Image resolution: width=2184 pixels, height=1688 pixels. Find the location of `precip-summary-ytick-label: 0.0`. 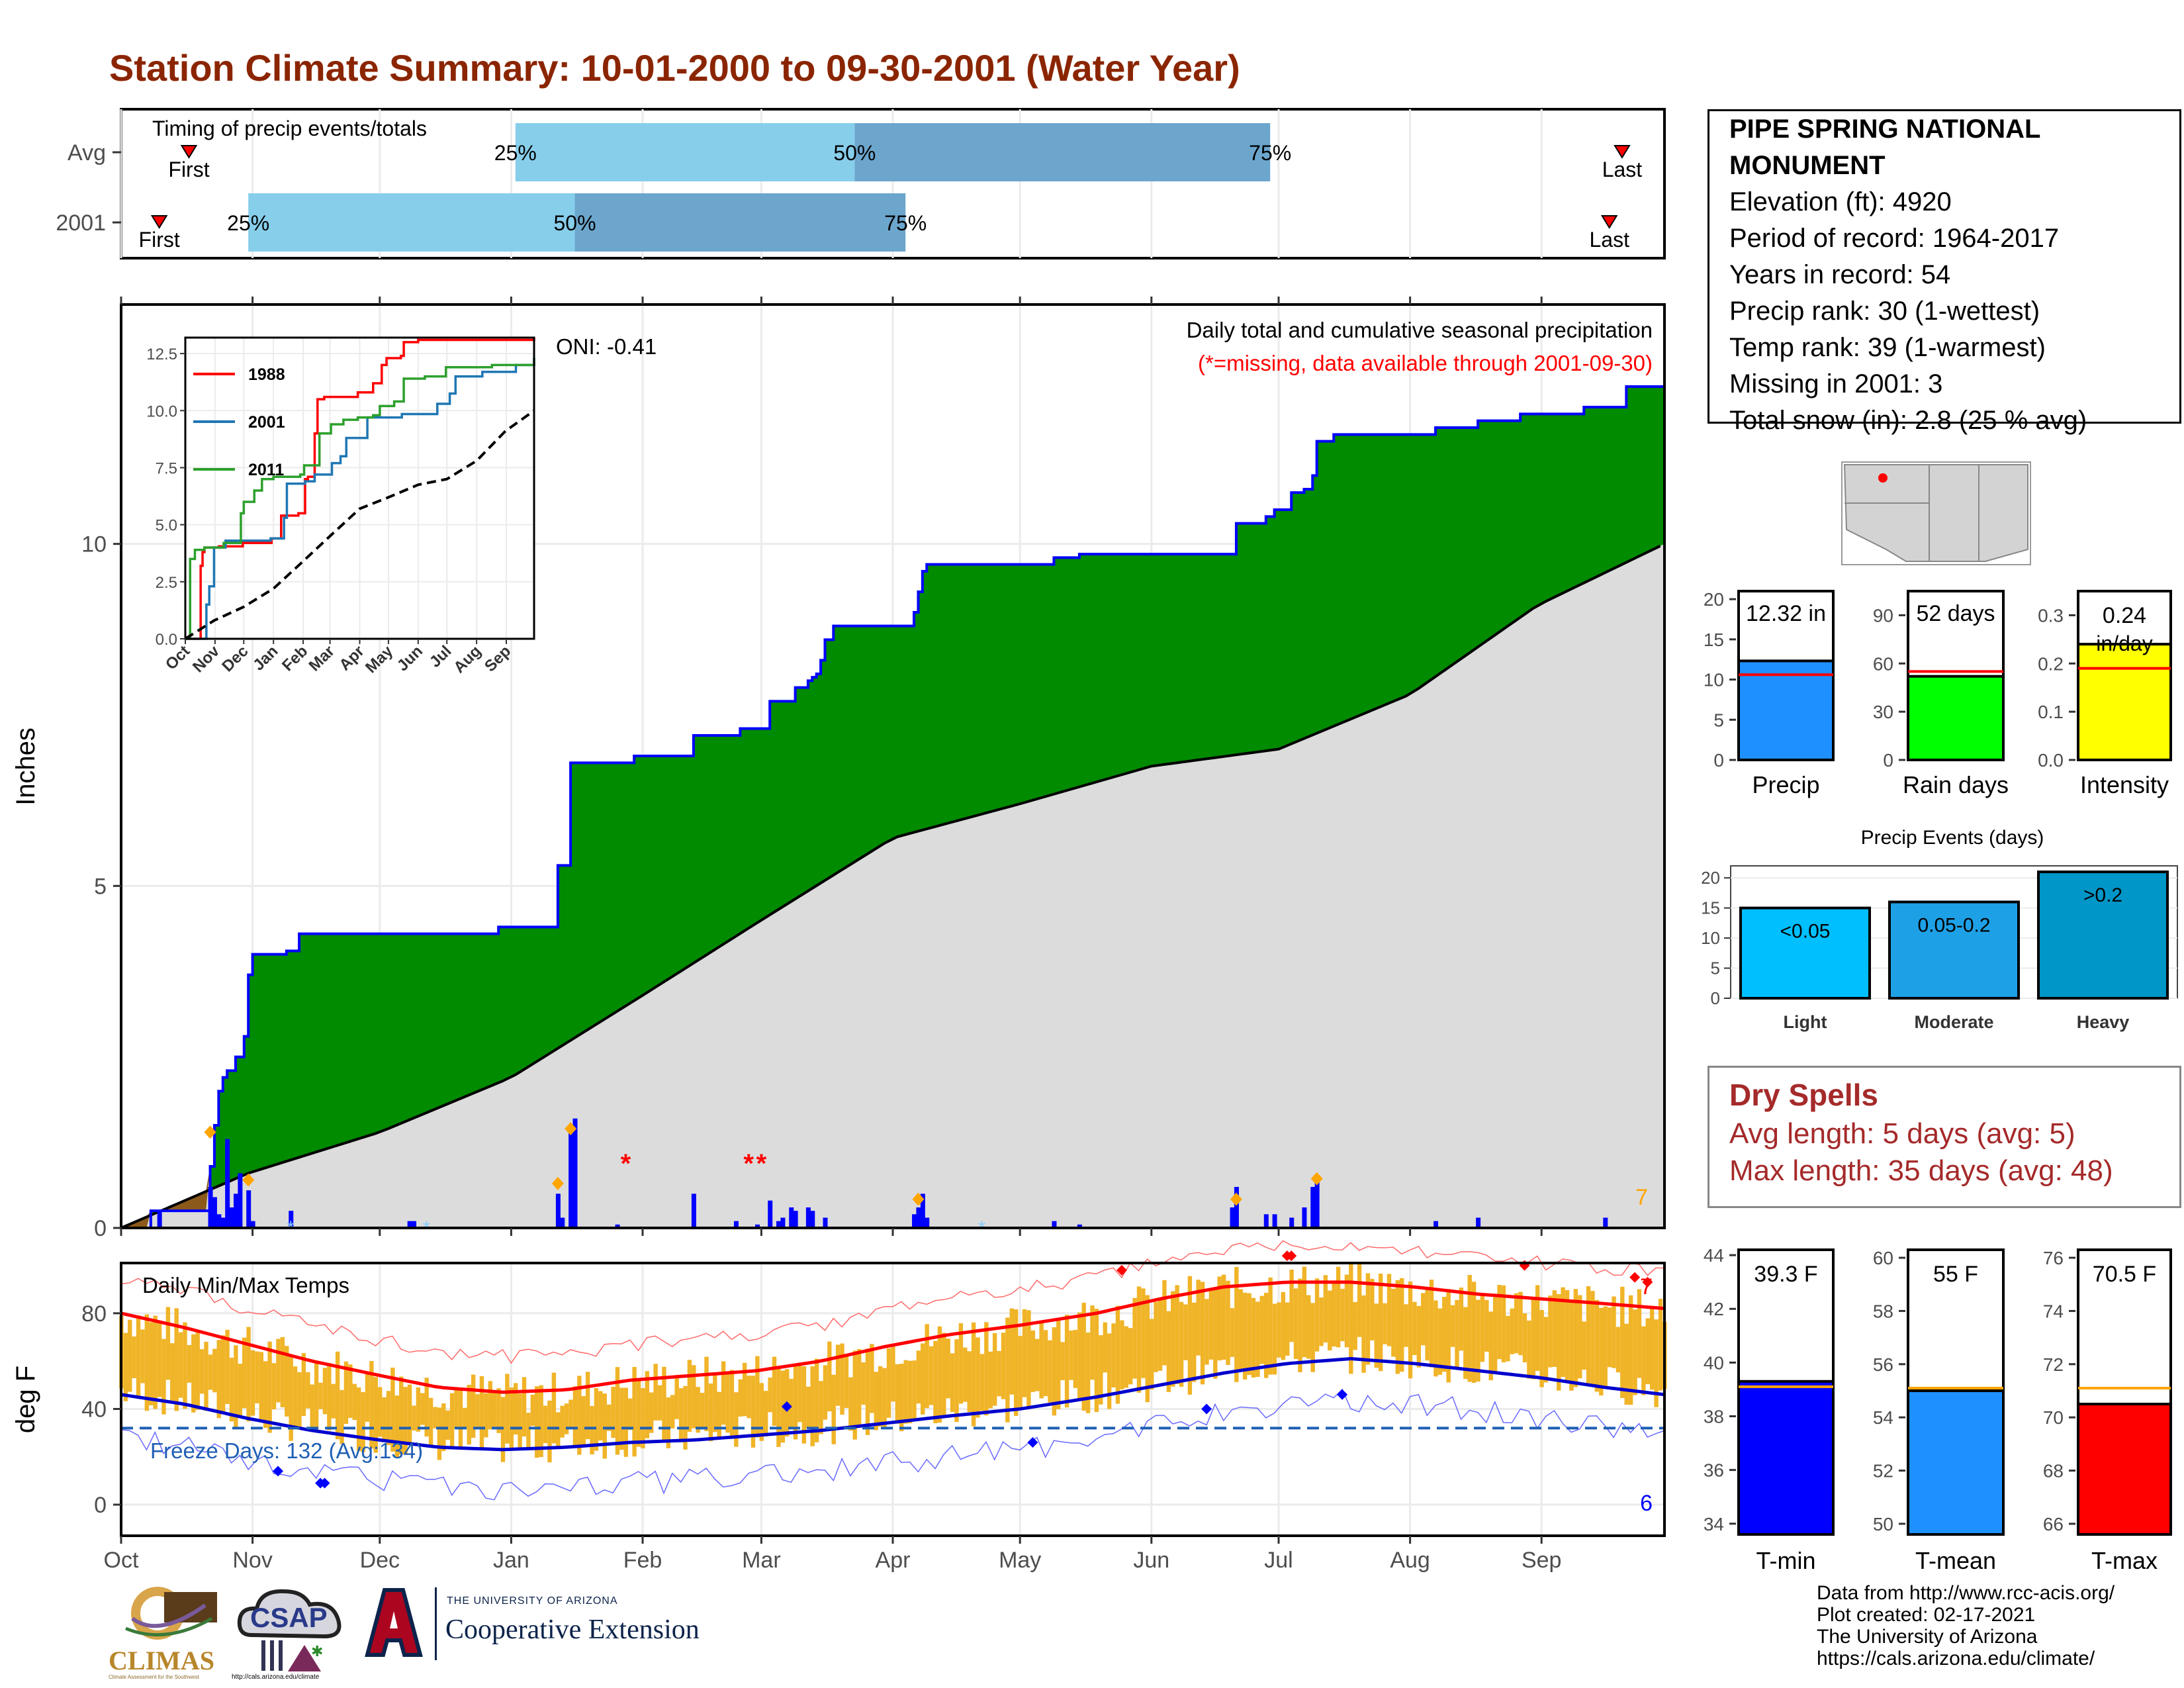

precip-summary-ytick-label: 0.0 is located at coordinates (2051, 760).